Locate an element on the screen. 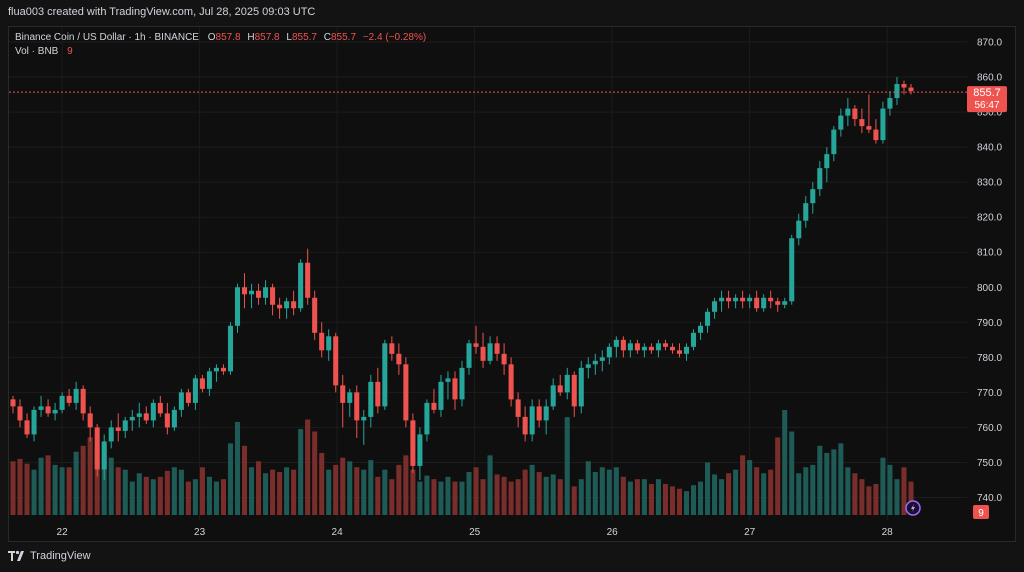 The image size is (1024, 572). y-tick-label: 740.0 is located at coordinates (989, 498).